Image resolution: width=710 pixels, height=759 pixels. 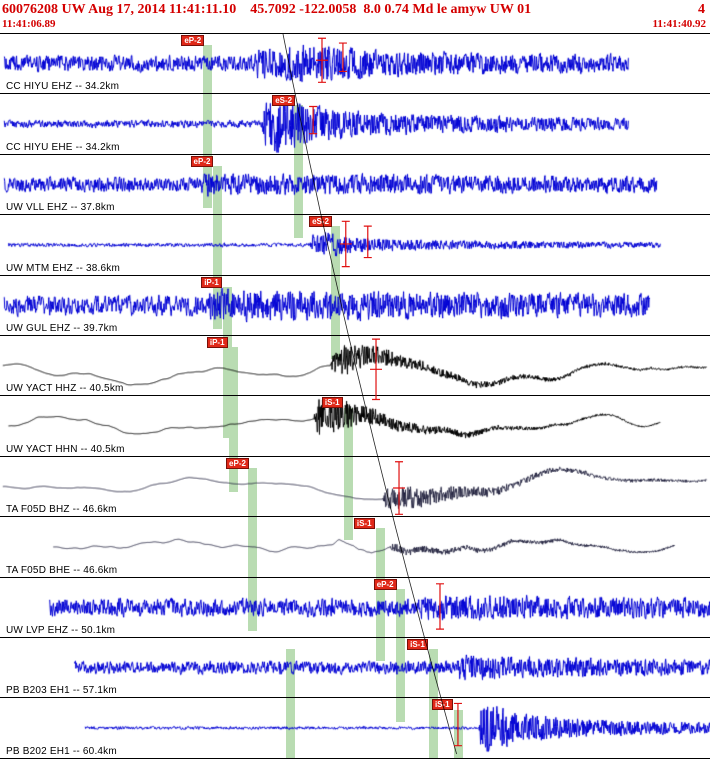 I want to click on trace-panel: PB B203 EH1 -- 57.1km iS-1, so click(x=355, y=668).